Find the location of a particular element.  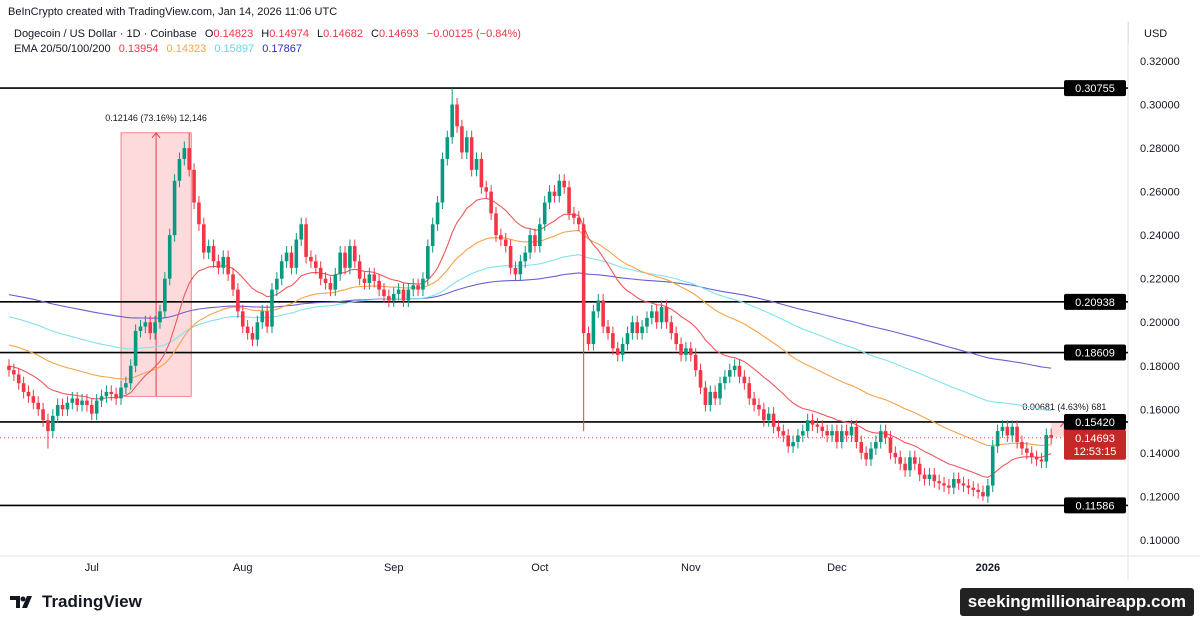

y-tick-label: 0.10000 is located at coordinates (1160, 541).